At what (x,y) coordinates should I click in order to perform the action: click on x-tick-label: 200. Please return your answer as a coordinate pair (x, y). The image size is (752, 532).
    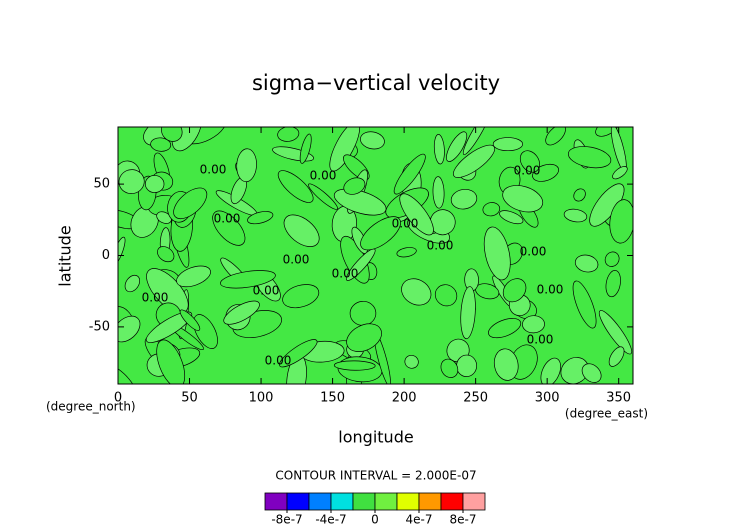
    Looking at the image, I should click on (404, 398).